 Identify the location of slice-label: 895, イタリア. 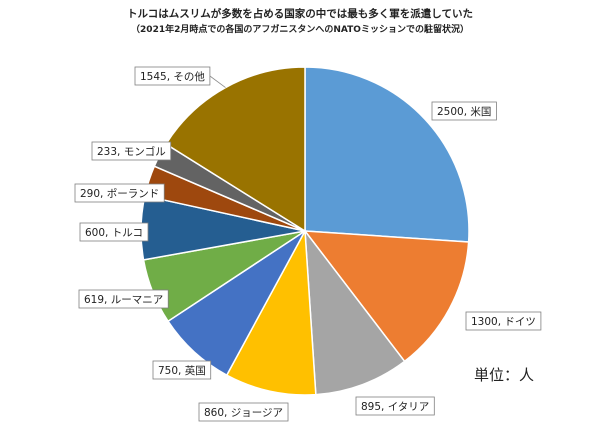
(395, 407).